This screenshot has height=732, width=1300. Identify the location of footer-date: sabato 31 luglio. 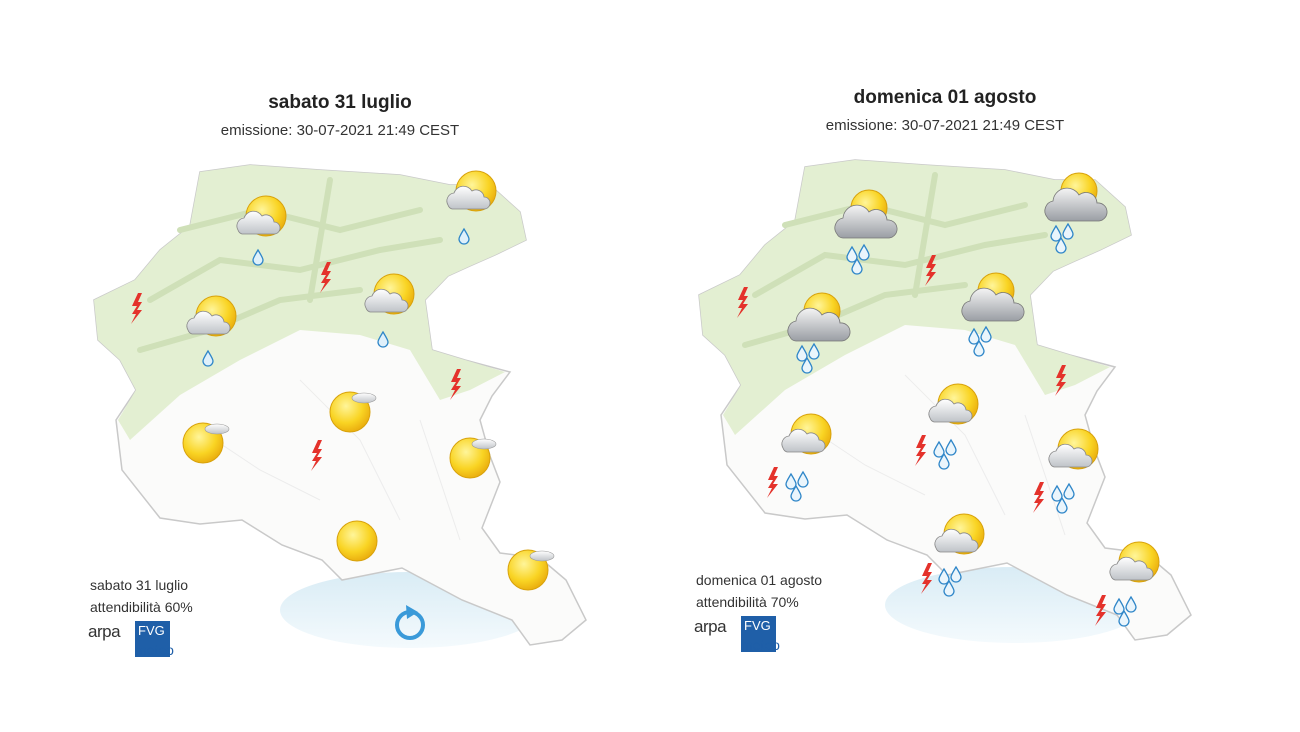
(139, 585).